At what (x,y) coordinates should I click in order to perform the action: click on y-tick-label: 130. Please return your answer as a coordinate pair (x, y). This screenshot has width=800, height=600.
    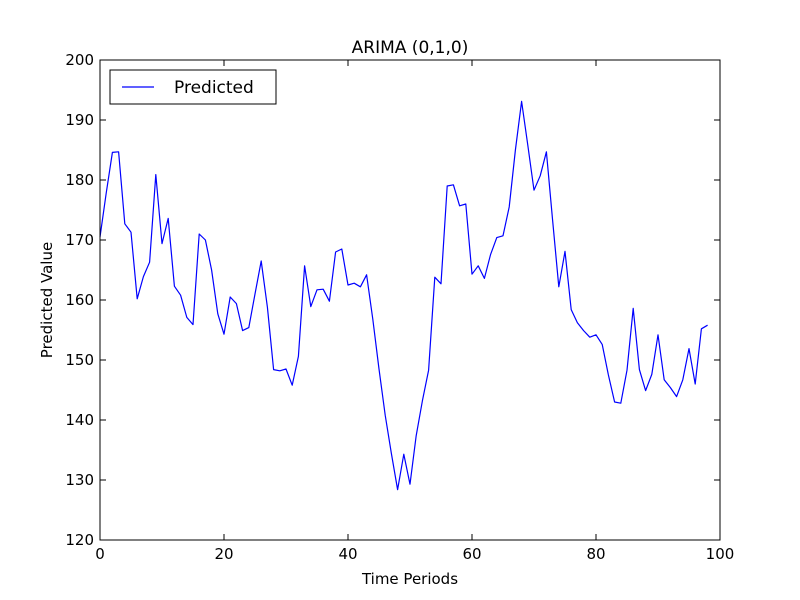
    Looking at the image, I should click on (79, 480).